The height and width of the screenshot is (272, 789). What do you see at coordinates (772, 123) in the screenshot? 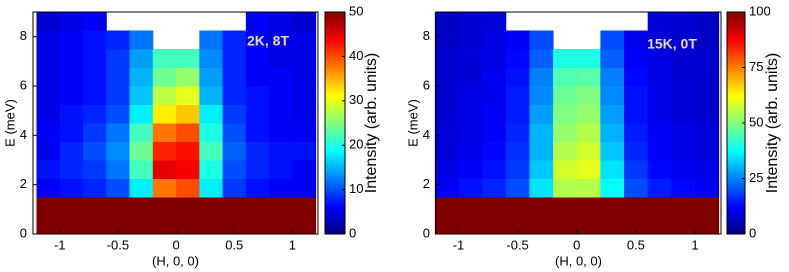
I see `colorbar-label: Intensity (arb. units)` at bounding box center [772, 123].